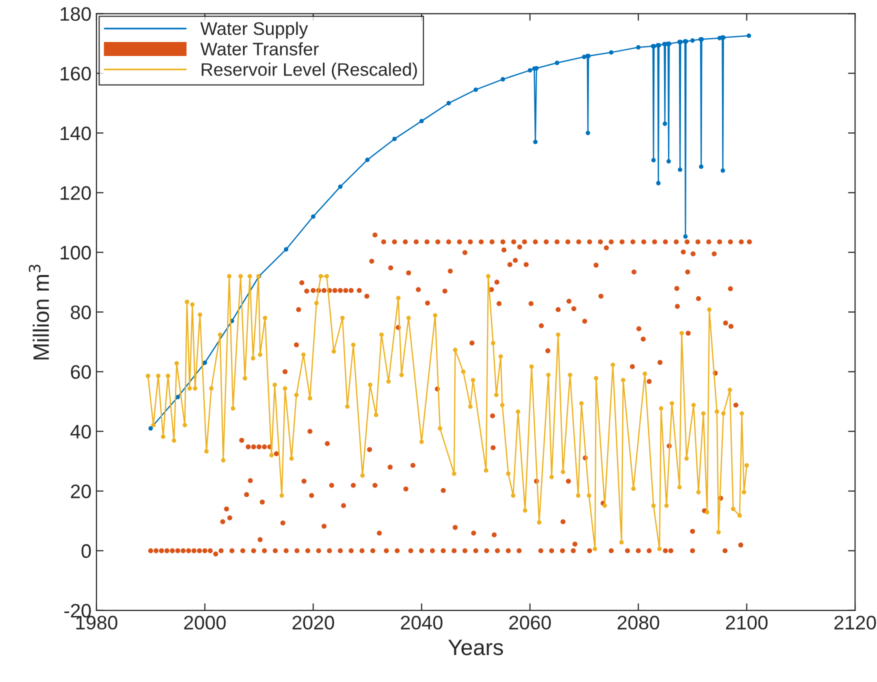 This screenshot has height=682, width=877. Describe the element at coordinates (747, 623) in the screenshot. I see `x-tick-label: 2100` at that location.